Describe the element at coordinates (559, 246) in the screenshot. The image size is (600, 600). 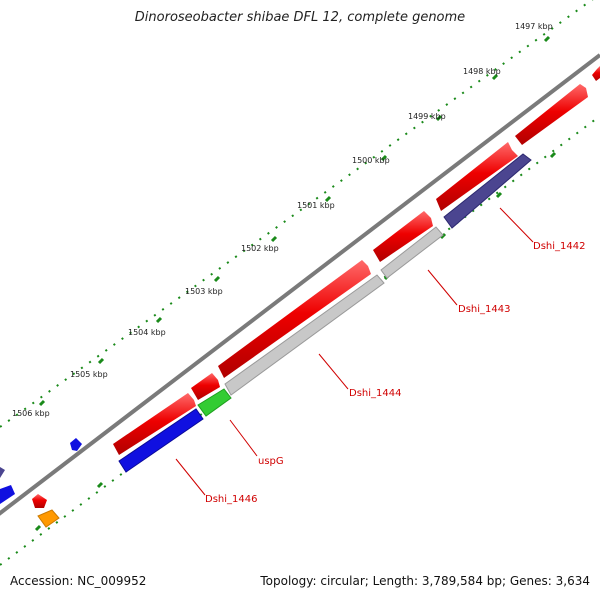
I see `gene-label-dshi-1442: Dshi_1442` at that location.